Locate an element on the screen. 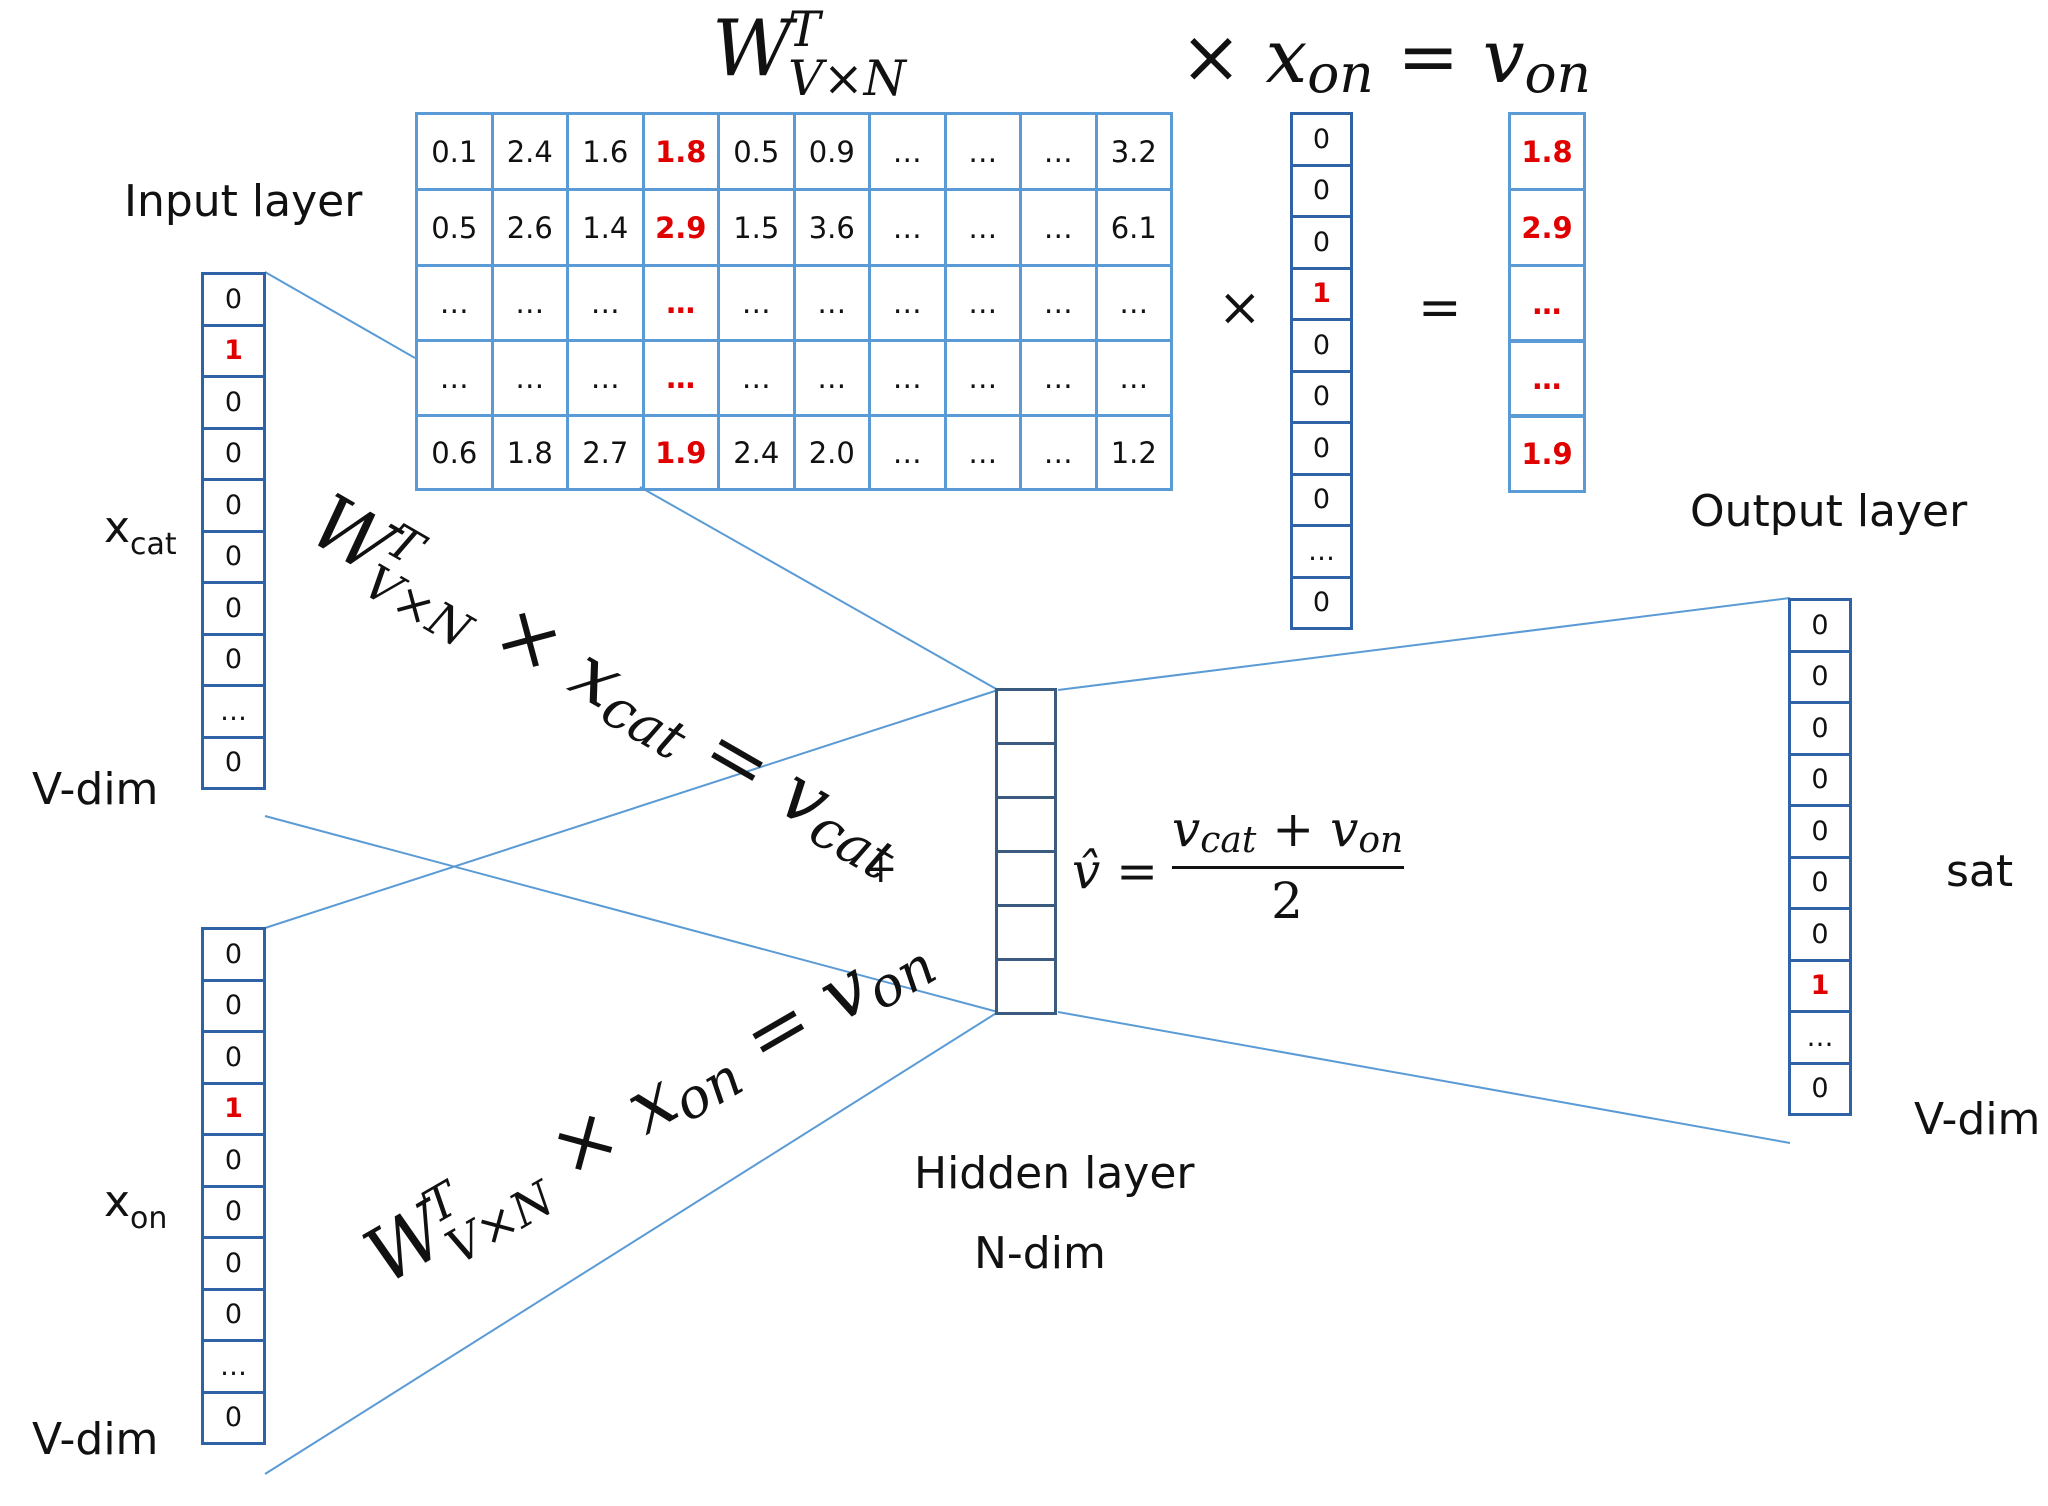  average-denominator: 2 is located at coordinates (1287, 901).